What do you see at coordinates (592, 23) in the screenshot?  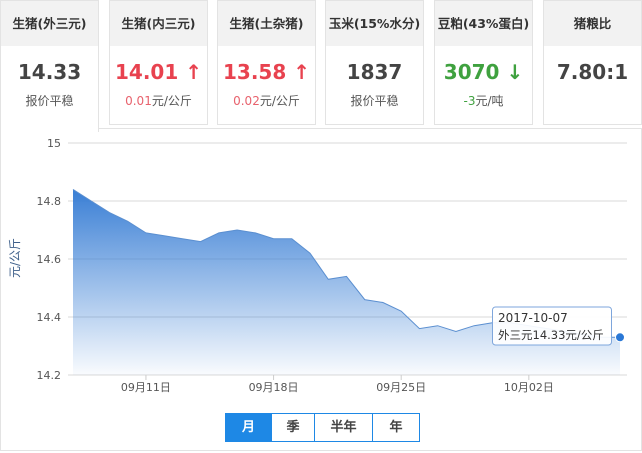 I see `card-title: 猪粮比` at bounding box center [592, 23].